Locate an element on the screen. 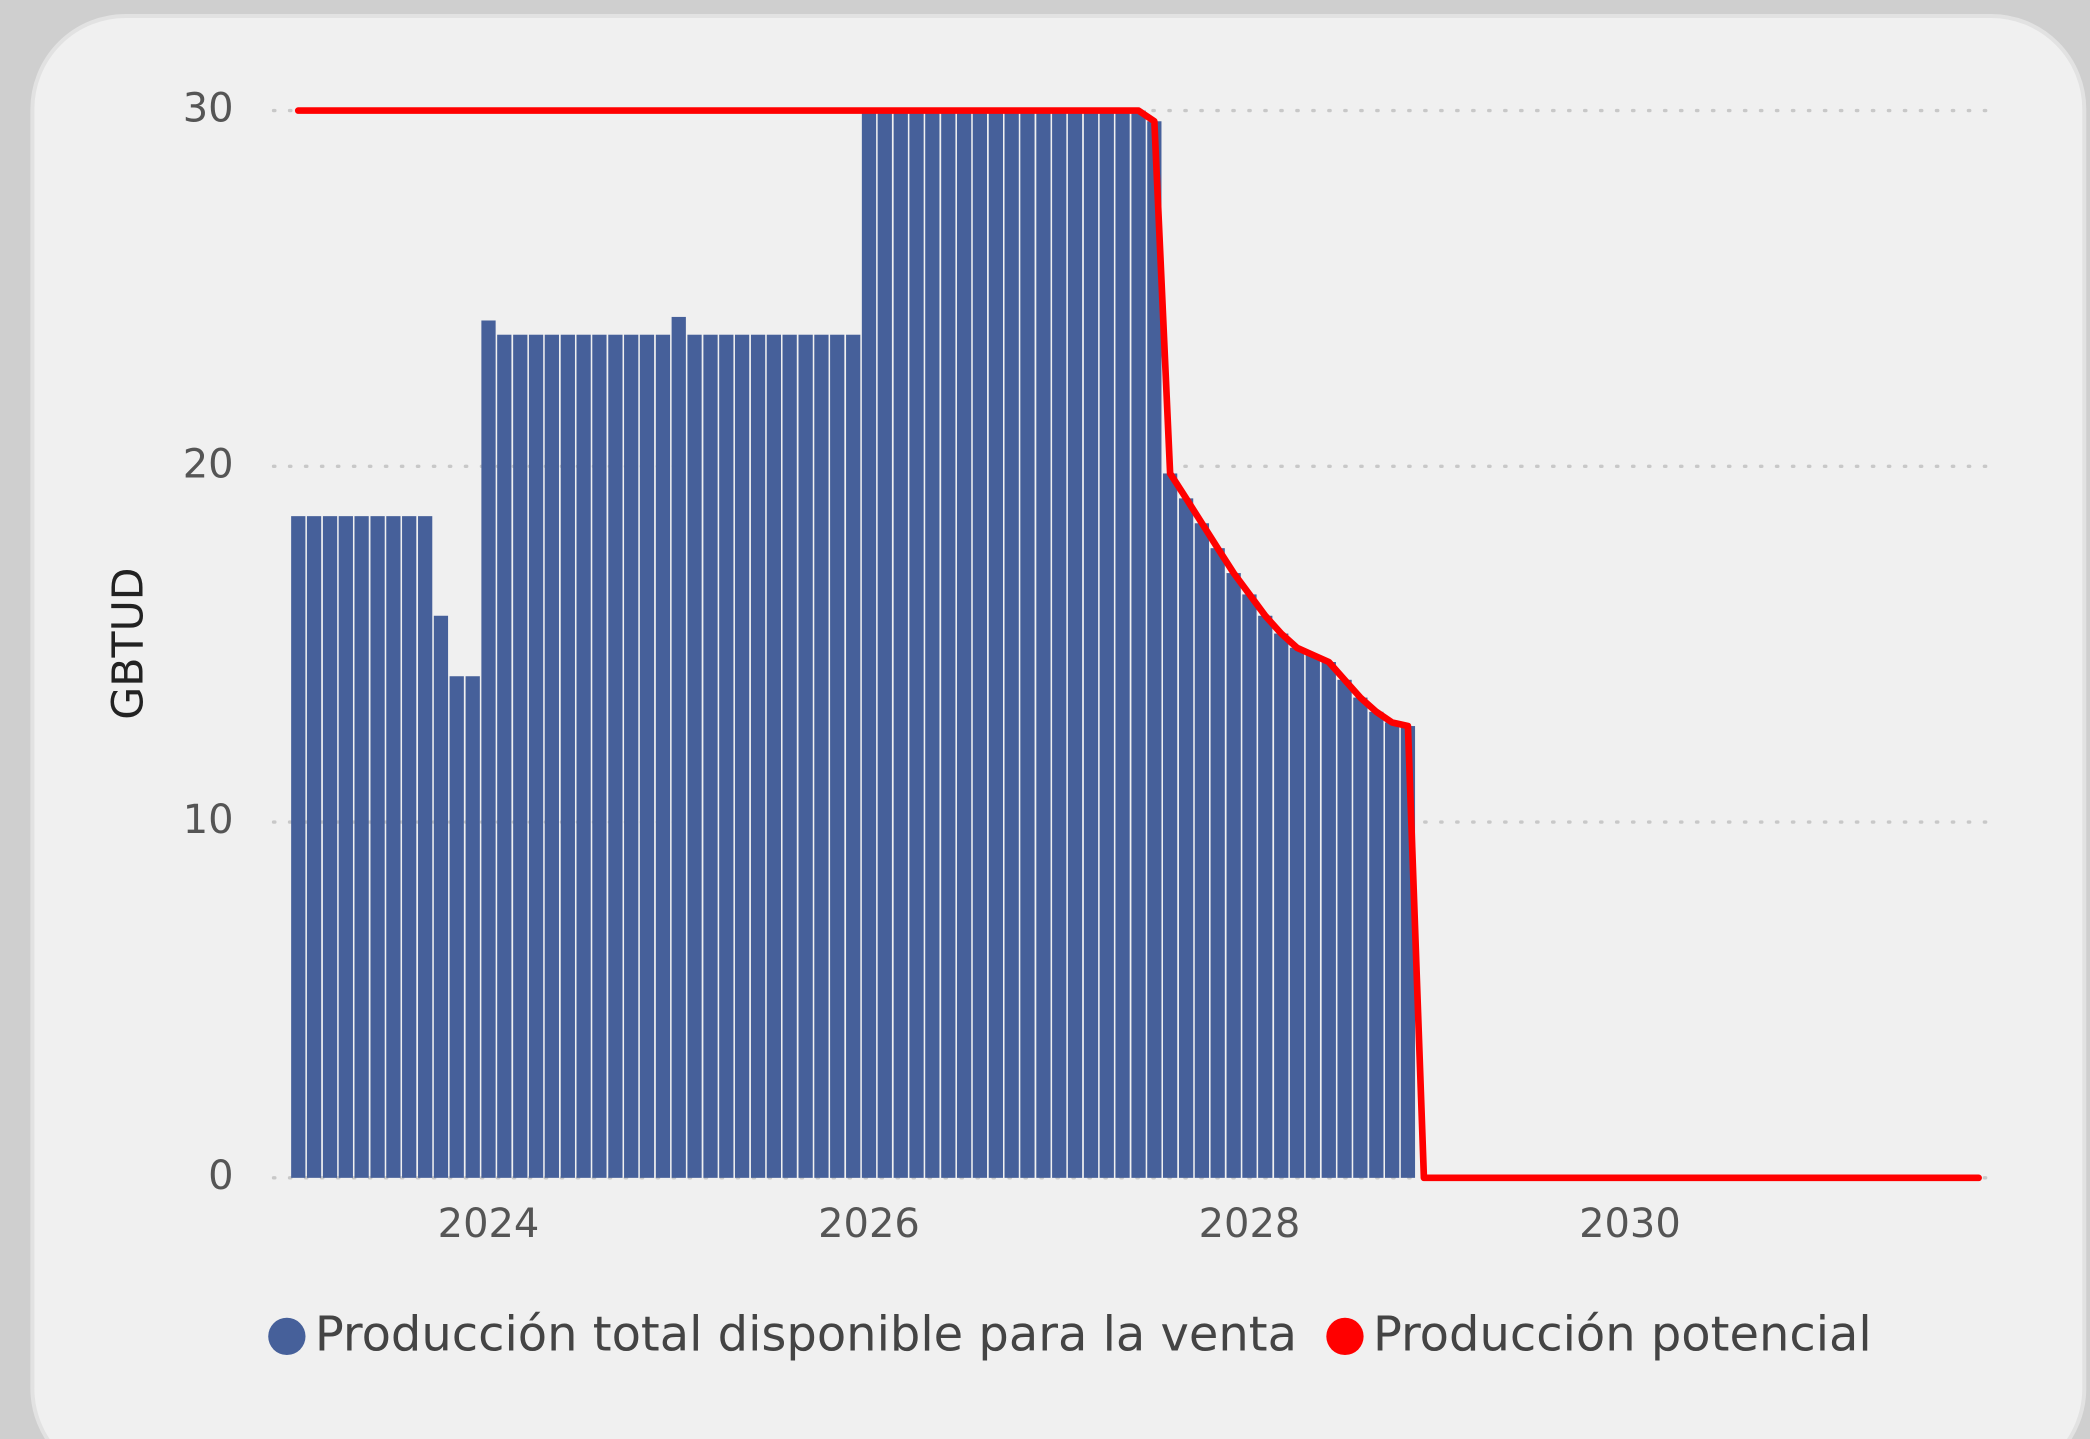 This screenshot has height=1439, width=2090. y-tick-label: 10 is located at coordinates (208, 820).